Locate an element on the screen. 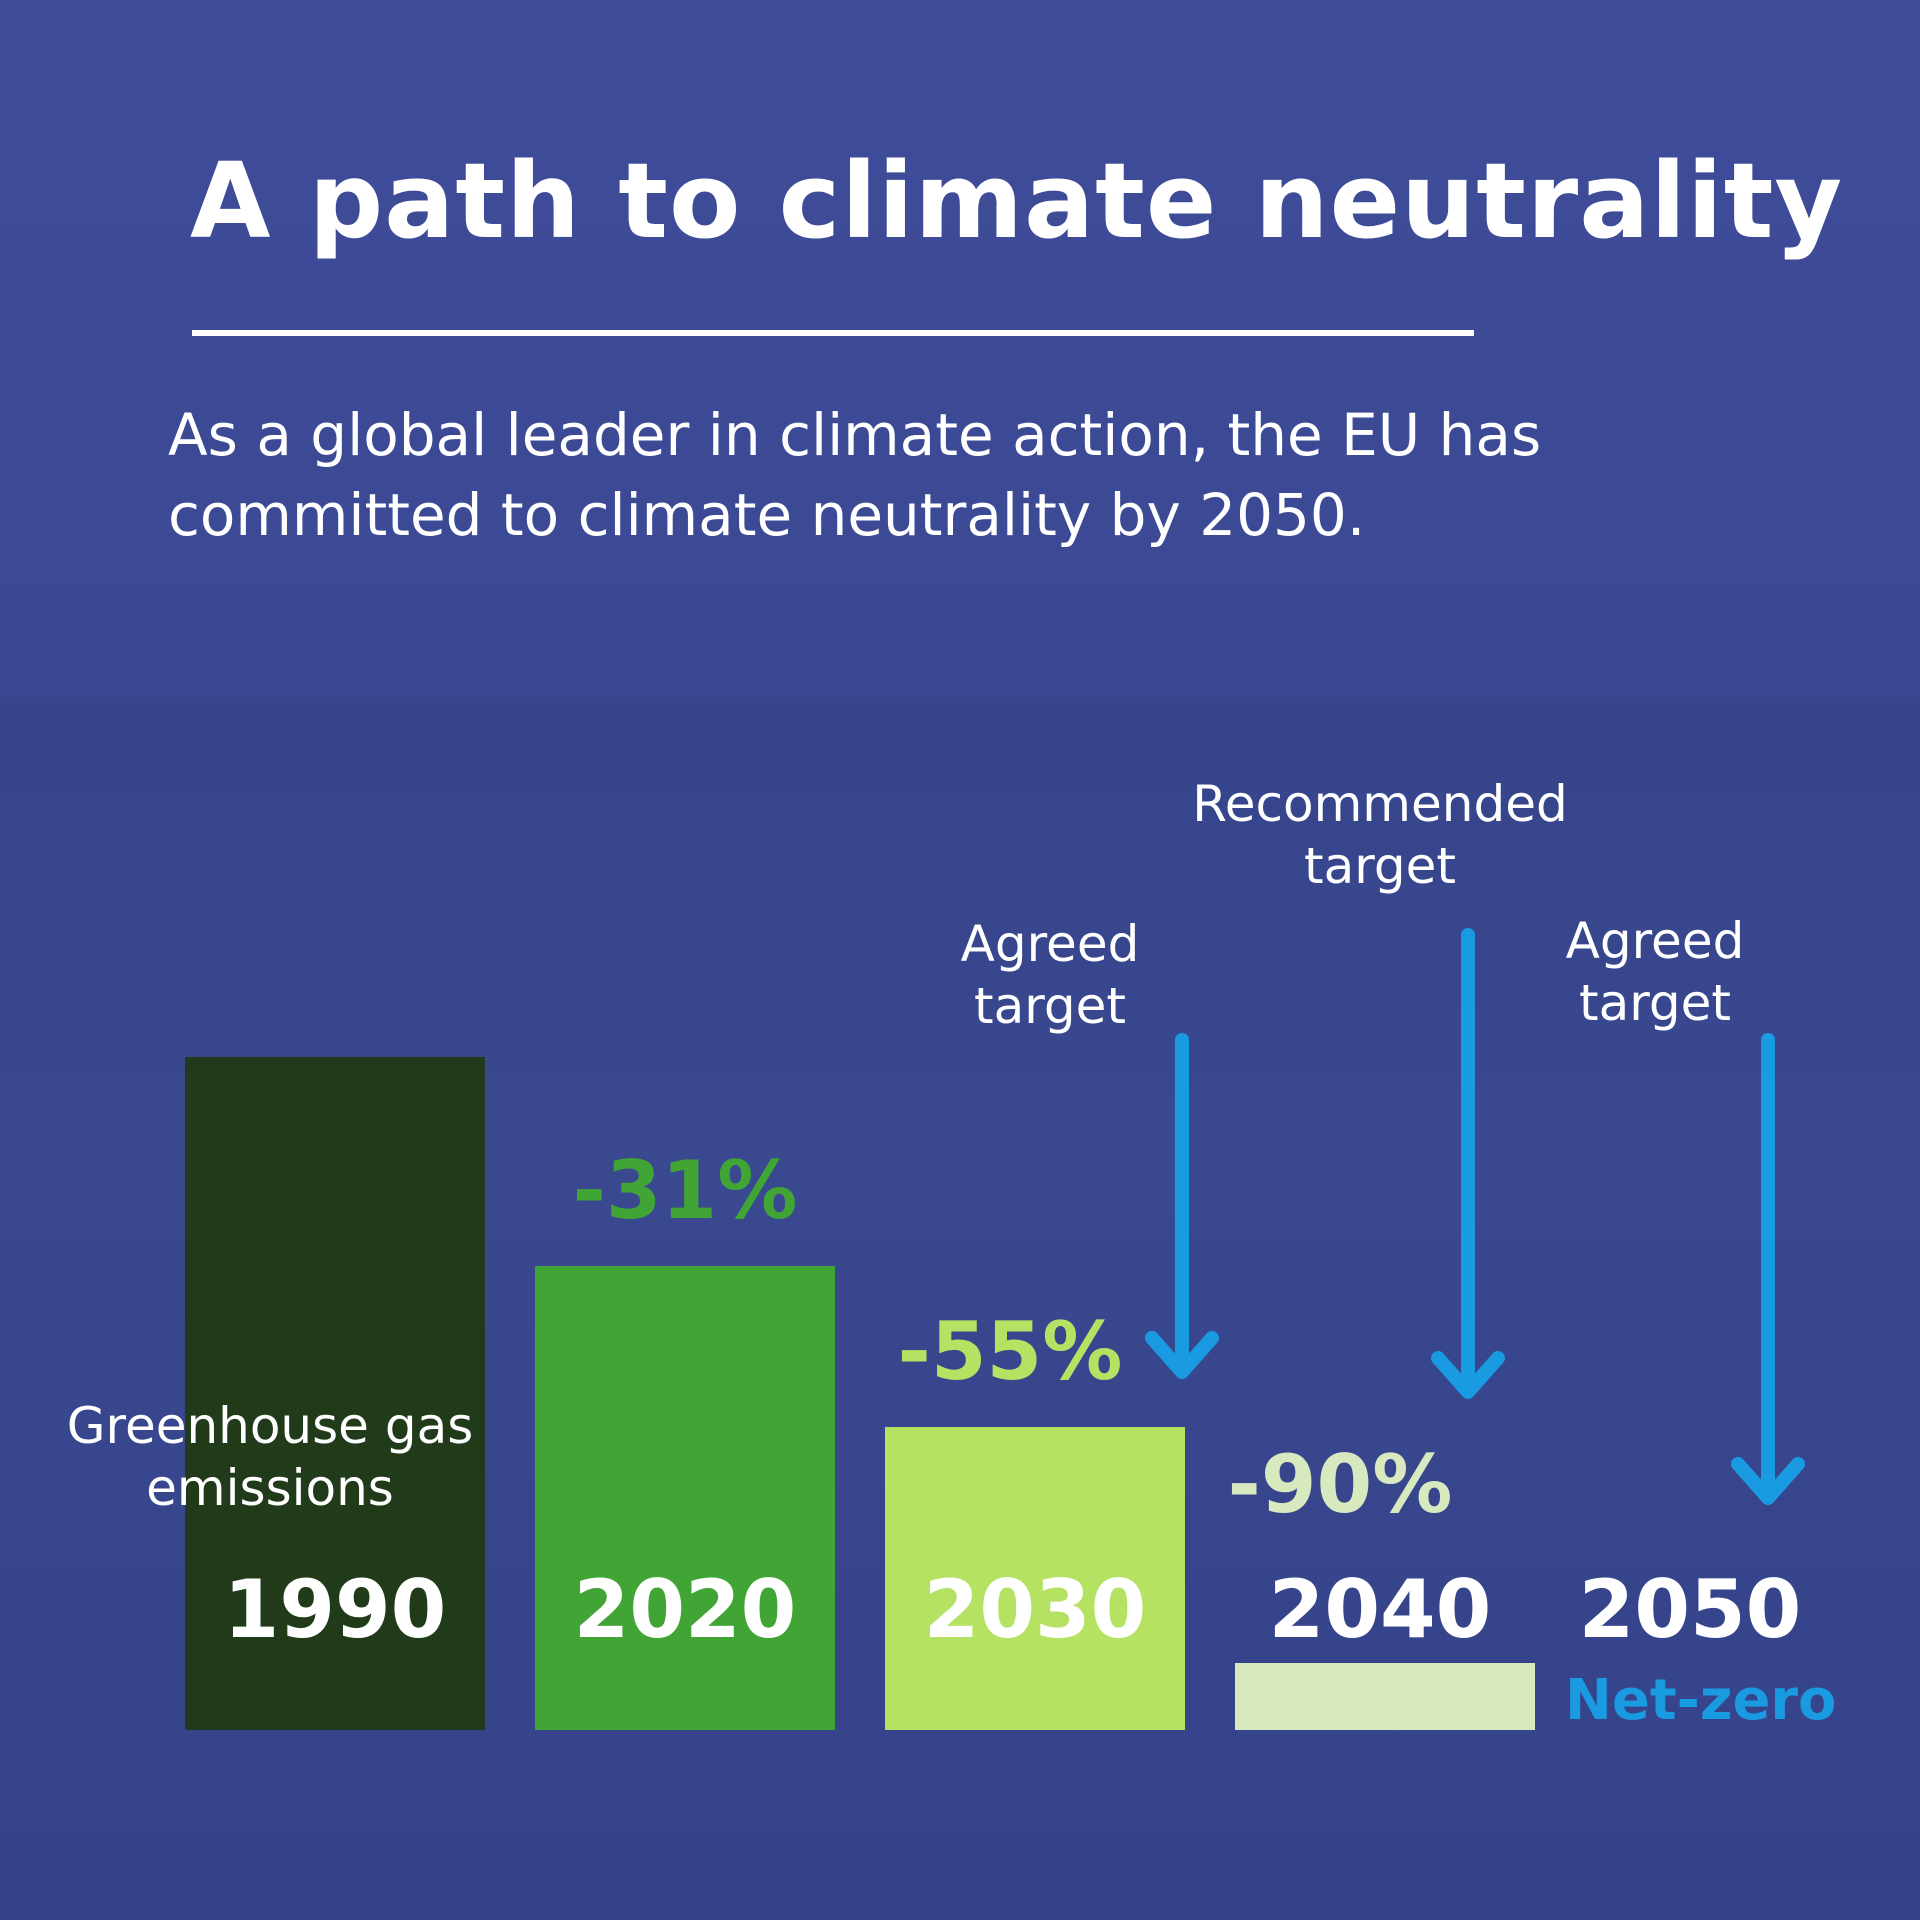 This screenshot has width=1920, height=1920. annotation-2040: Recommended target is located at coordinates (1380, 835).